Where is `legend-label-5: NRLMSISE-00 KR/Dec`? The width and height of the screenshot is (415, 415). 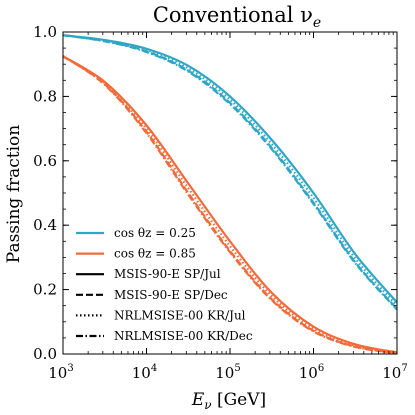
legend-label-5: NRLMSISE-00 KR/Dec is located at coordinates (183, 336).